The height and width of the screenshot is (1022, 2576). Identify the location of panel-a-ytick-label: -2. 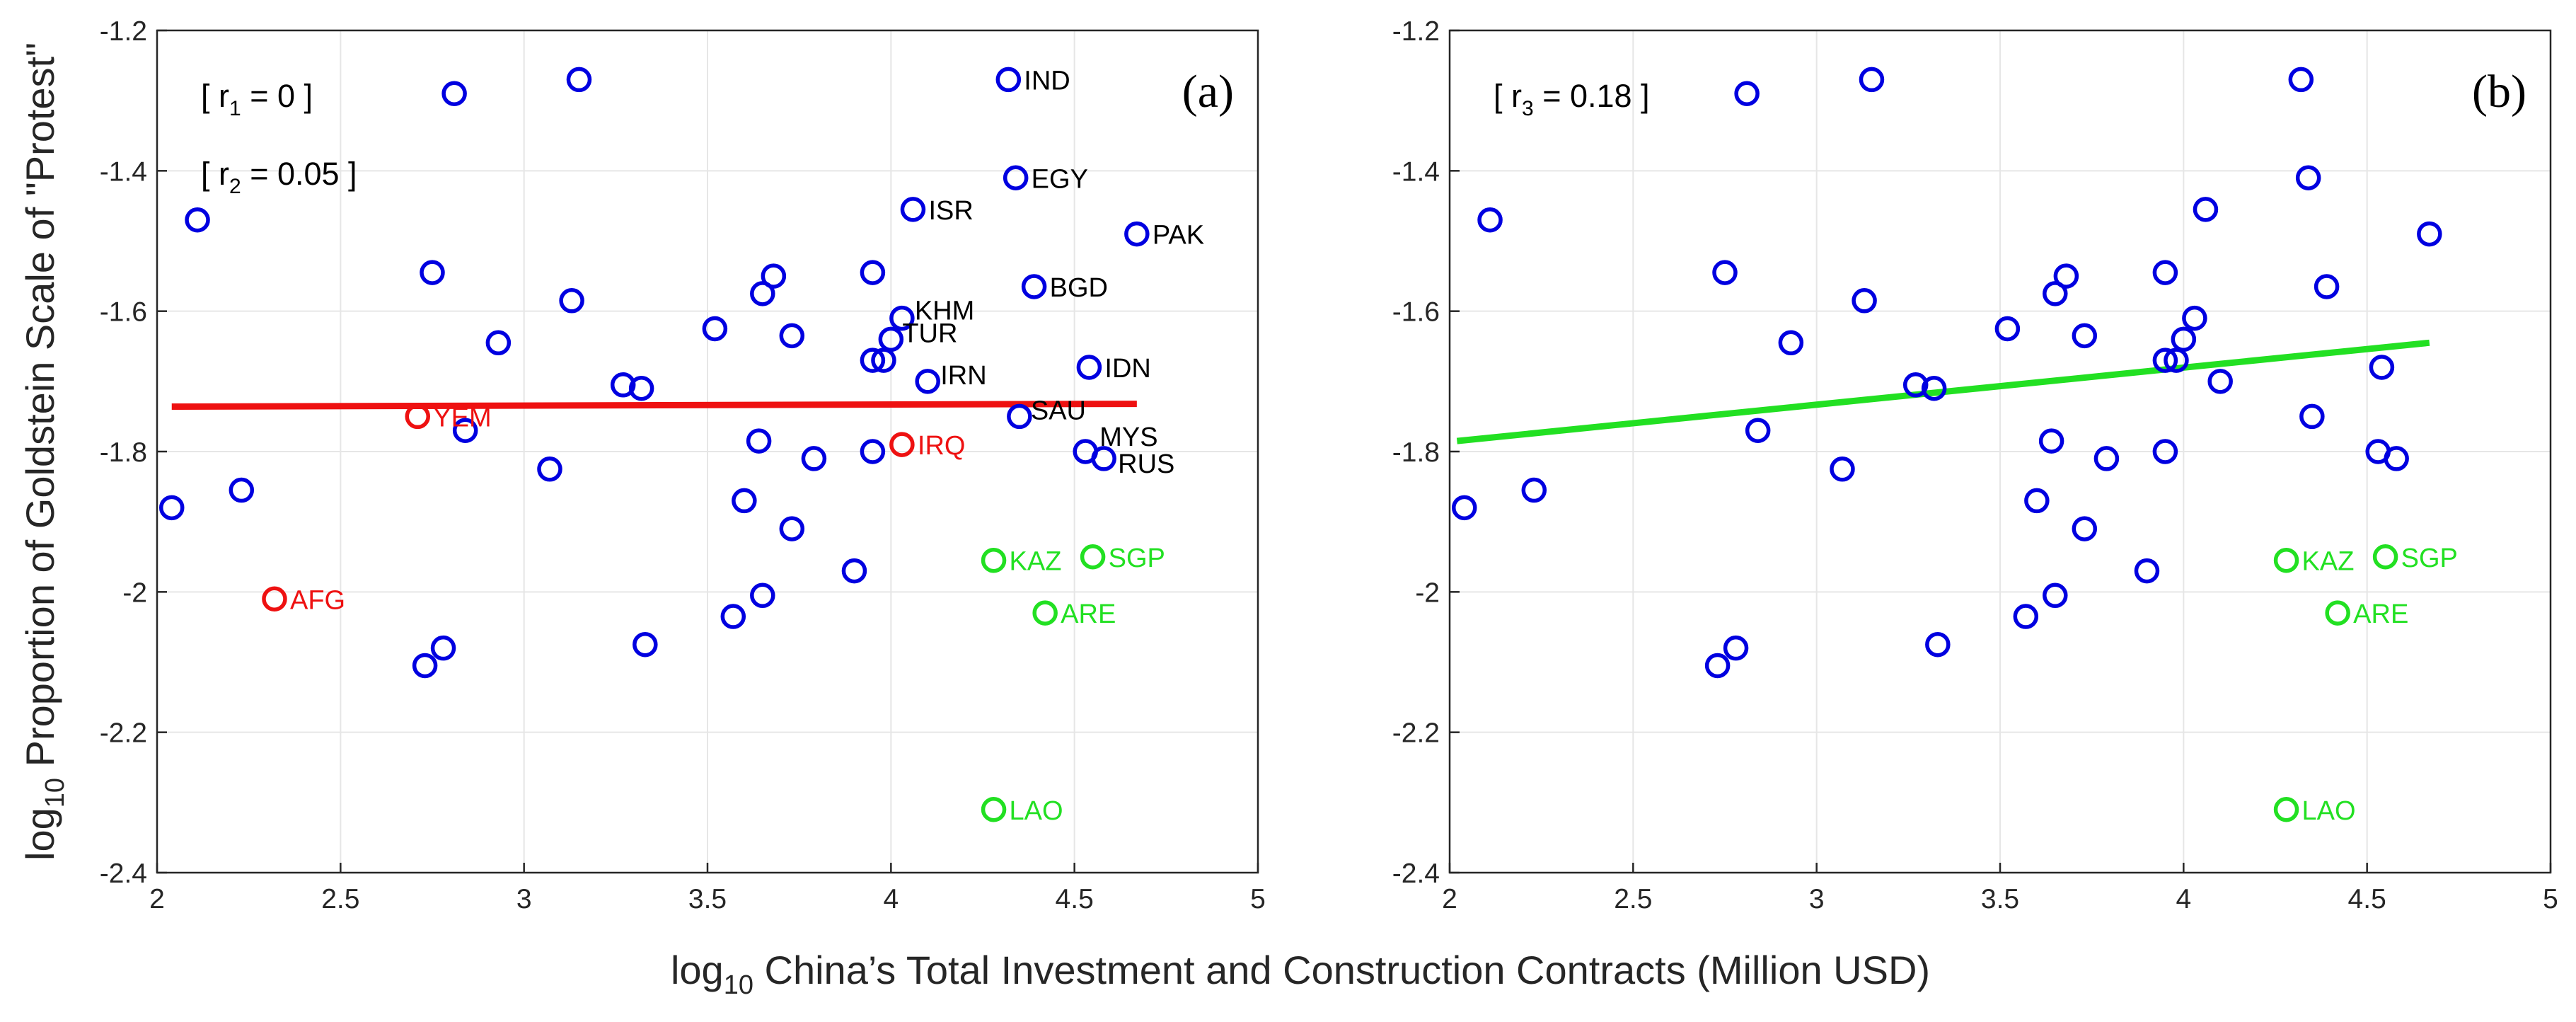
(134, 593).